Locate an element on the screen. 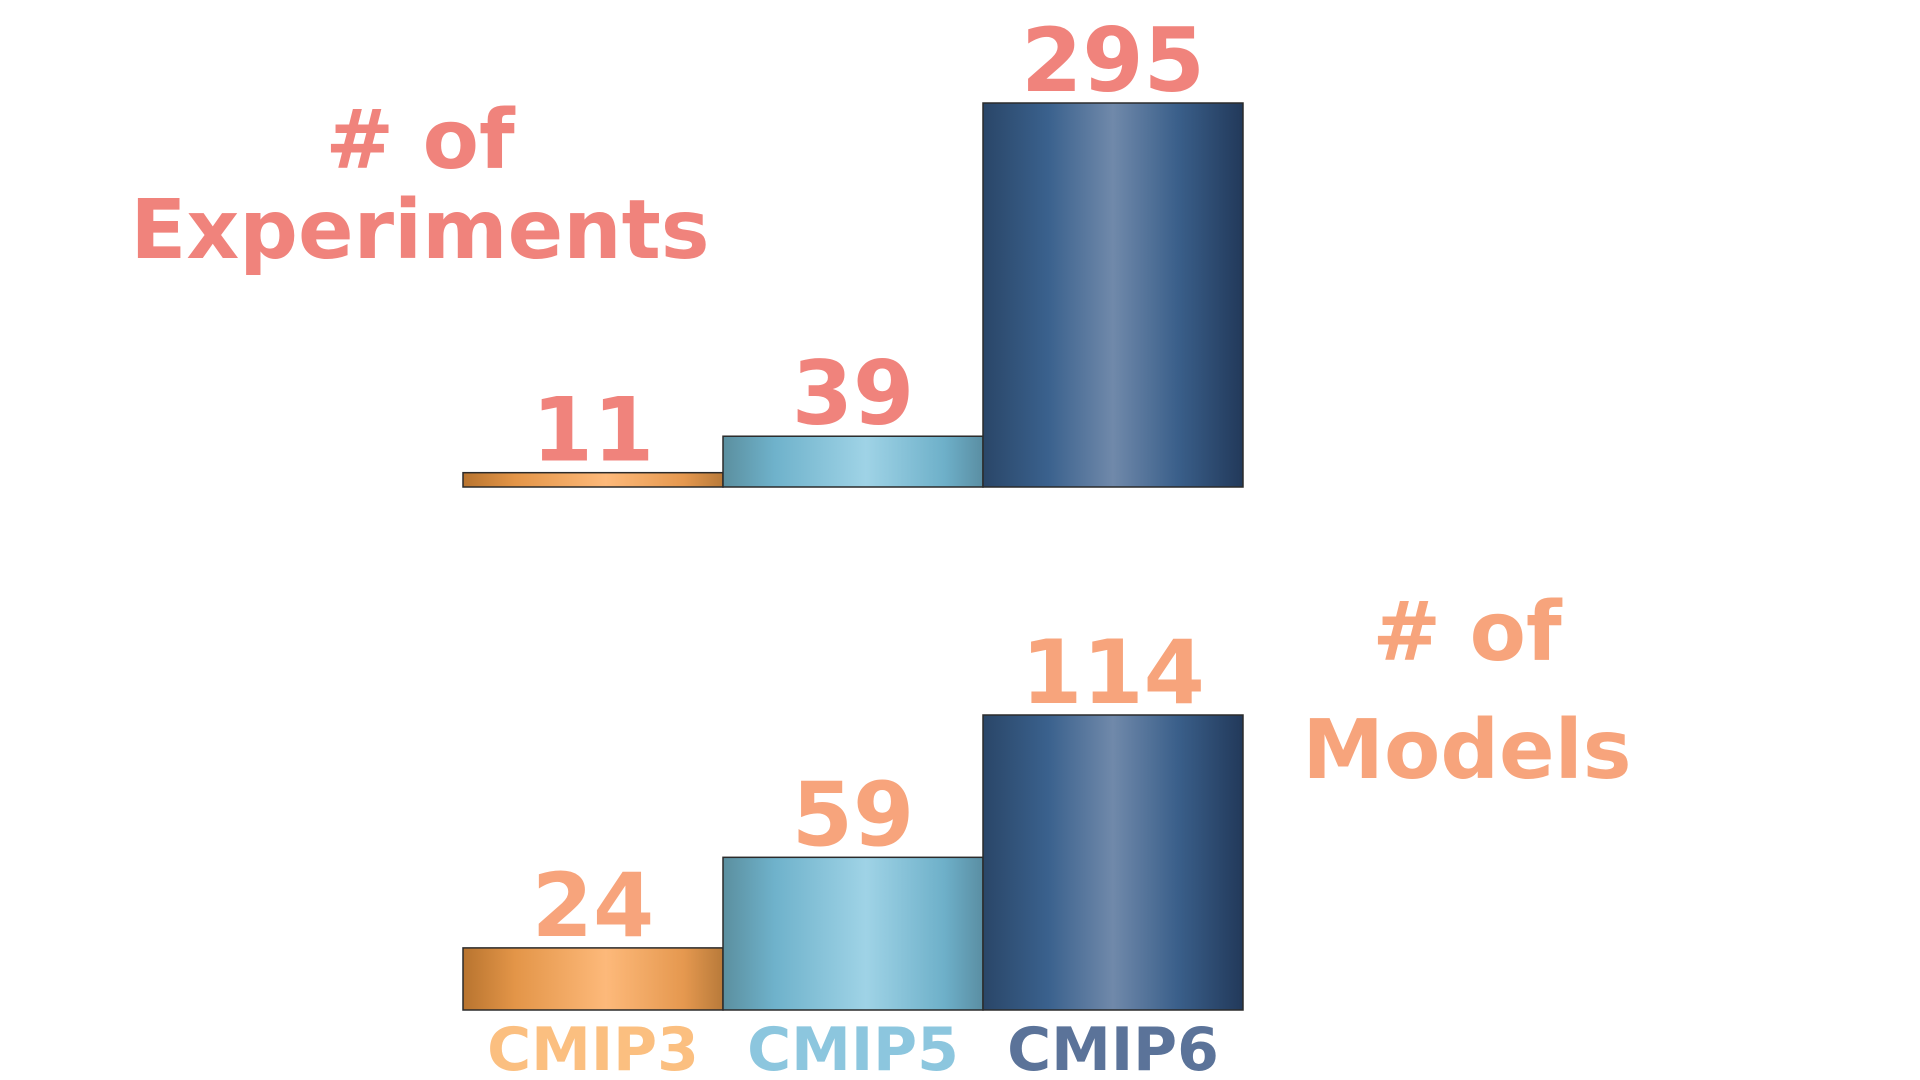 The height and width of the screenshot is (1080, 1920). experiments-bar-cmip5 is located at coordinates (853, 461).